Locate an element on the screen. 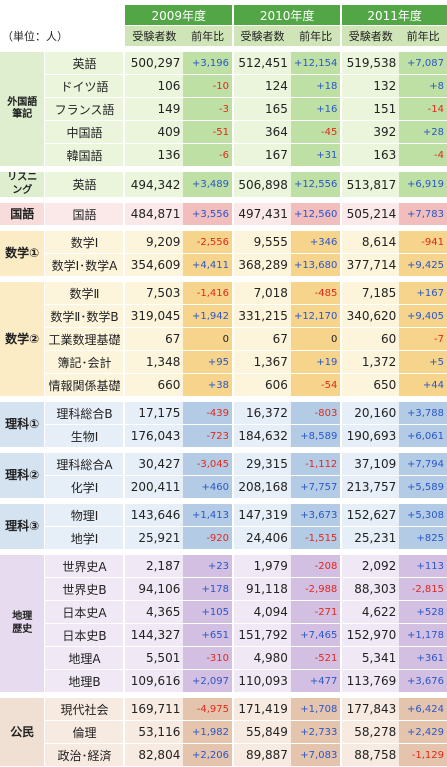  subject-name: 国語 is located at coordinates (84, 214).